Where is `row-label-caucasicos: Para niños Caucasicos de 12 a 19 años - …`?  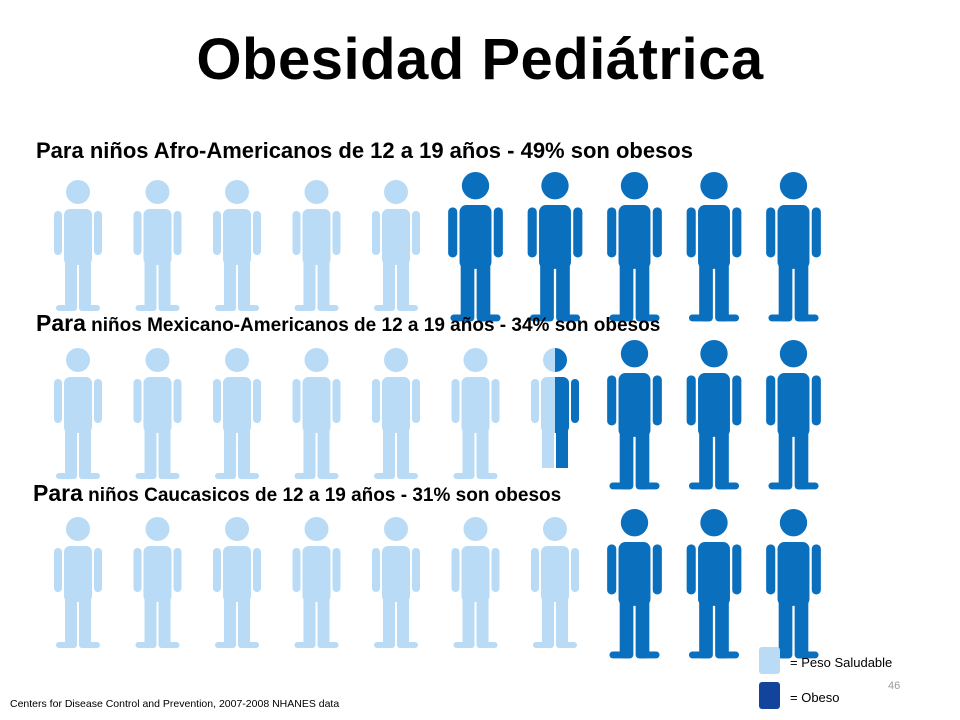
row-label-caucasicos: Para niños Caucasicos de 12 a 19 años - … is located at coordinates (297, 494).